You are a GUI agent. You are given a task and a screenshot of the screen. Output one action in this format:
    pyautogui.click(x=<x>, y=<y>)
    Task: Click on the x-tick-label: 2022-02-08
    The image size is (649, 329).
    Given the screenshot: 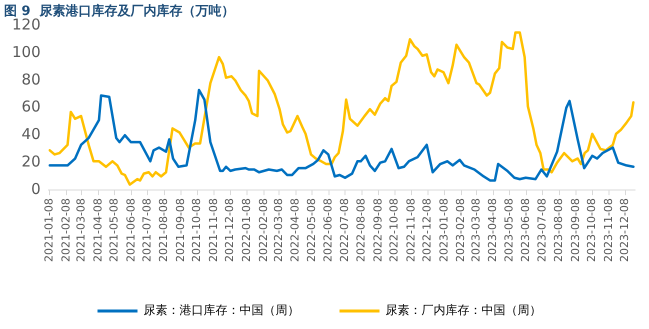 What is the action you would take?
    pyautogui.click(x=263, y=230)
    